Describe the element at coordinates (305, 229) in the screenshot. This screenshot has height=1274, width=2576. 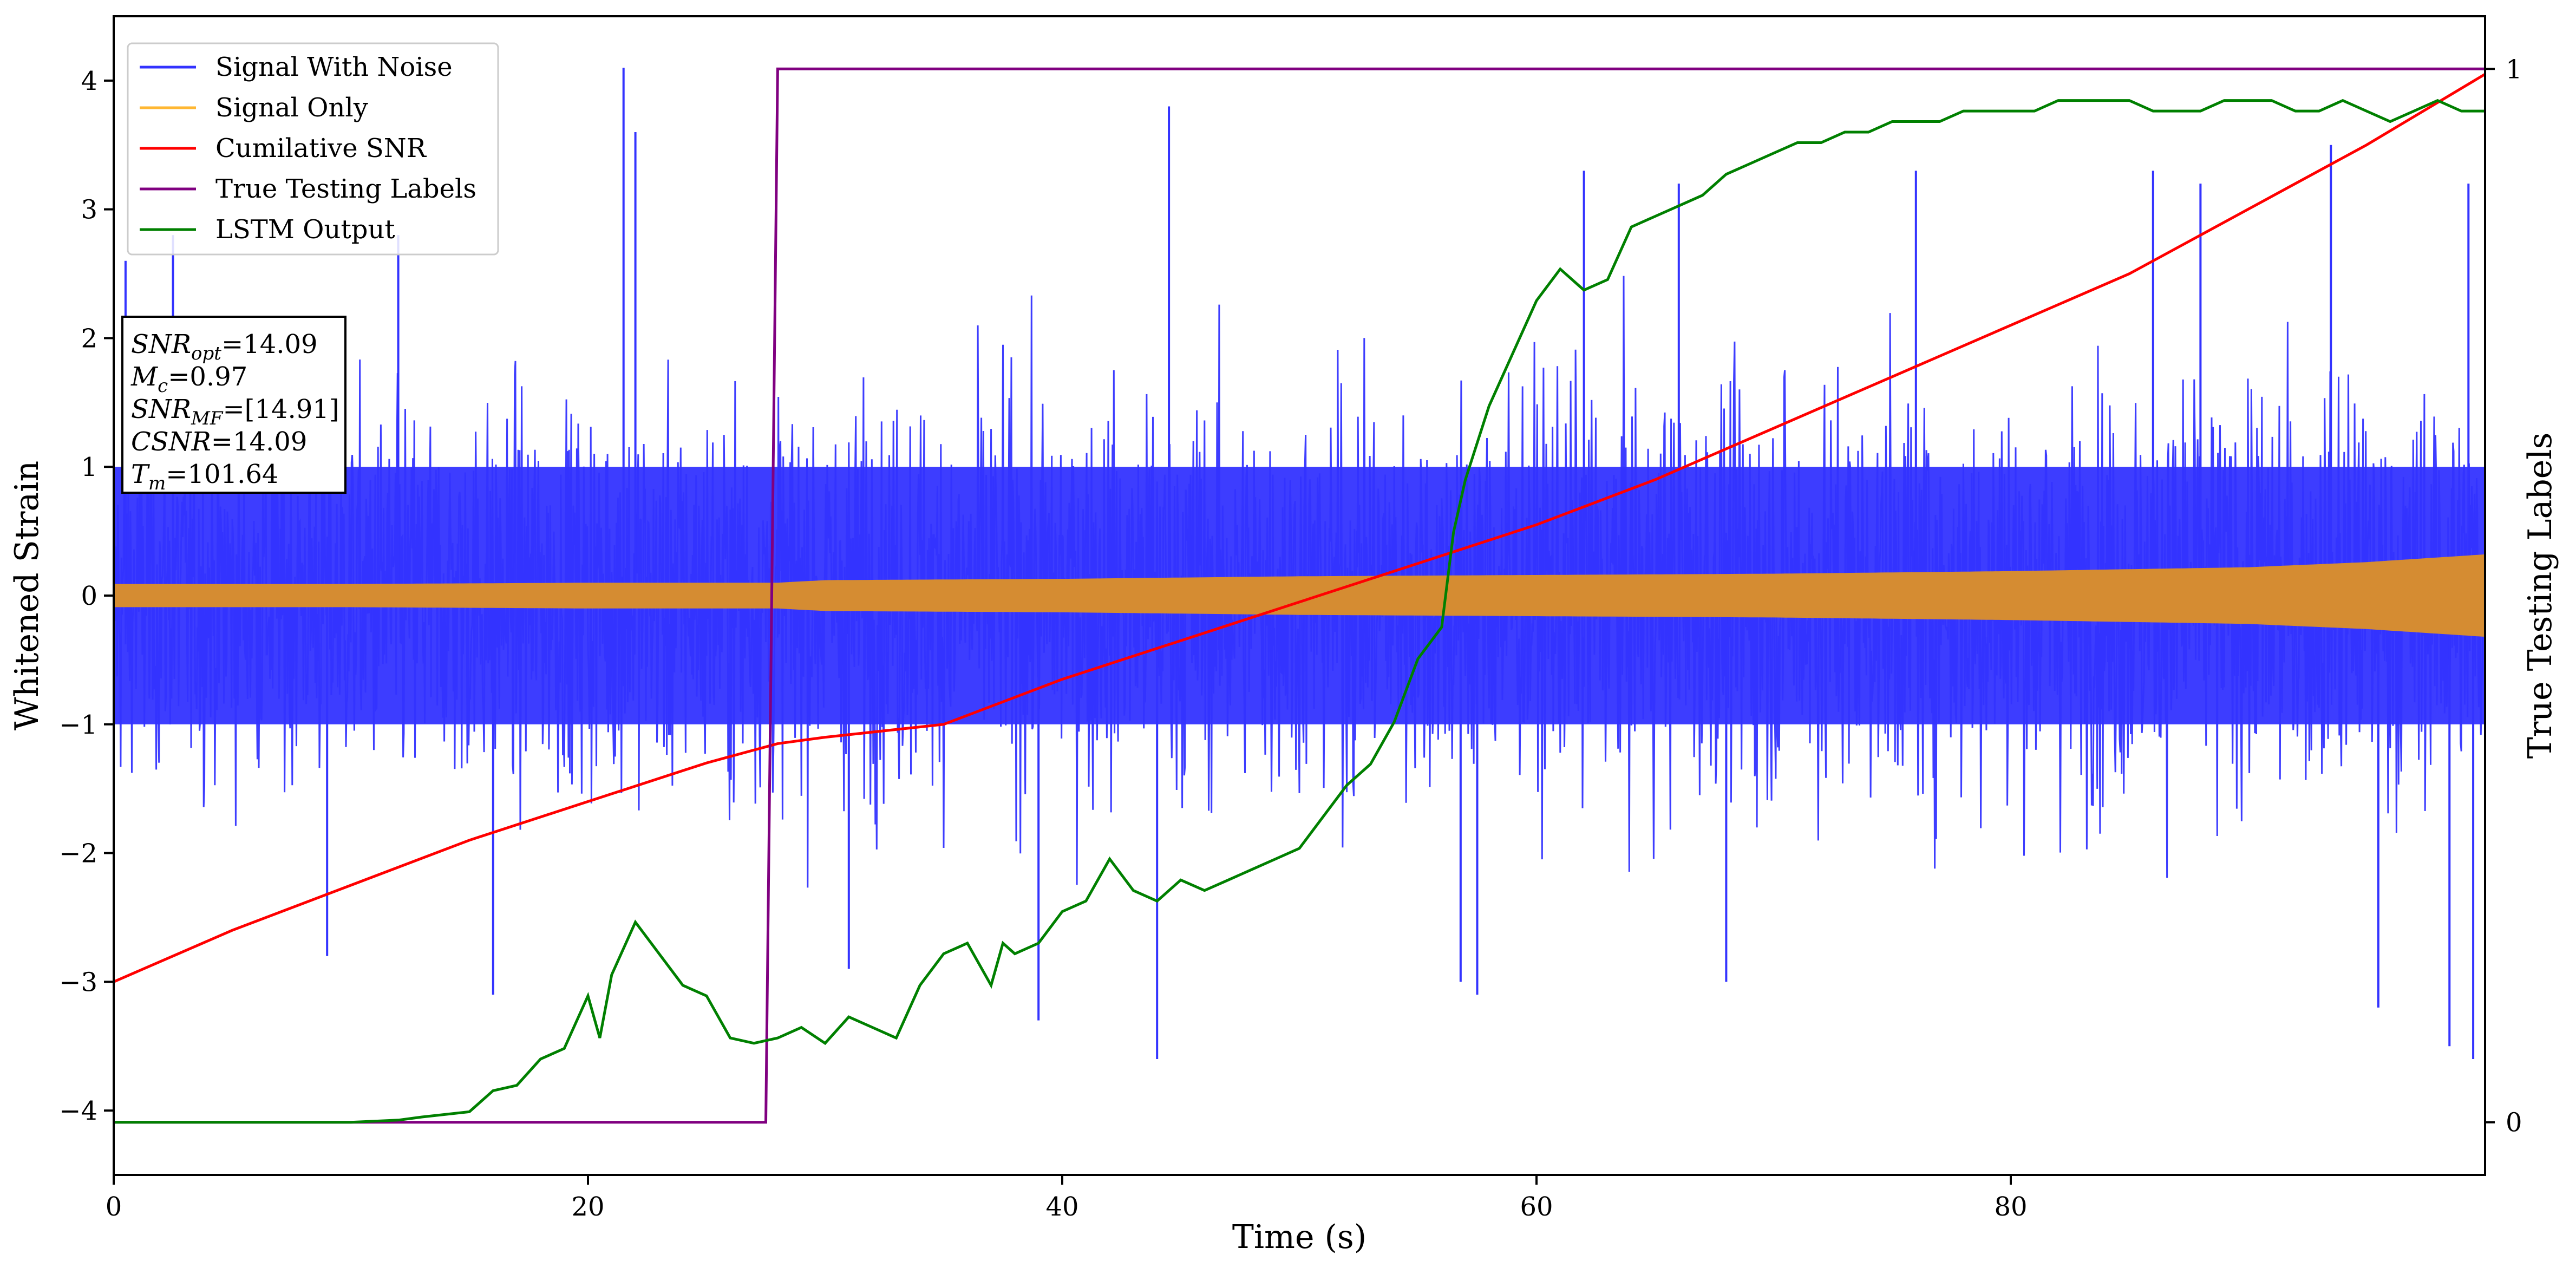
I see `legend-label: LSTM Output` at that location.